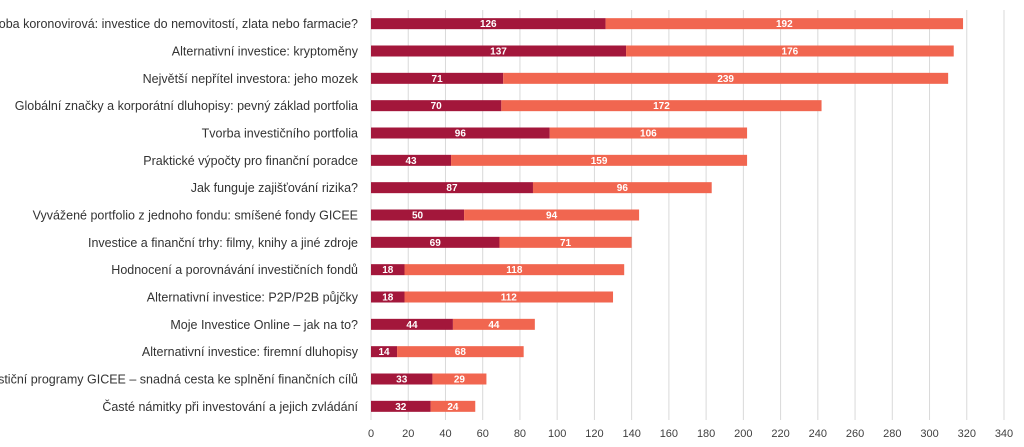 This screenshot has width=1024, height=447. I want to click on x-tick-label: 300, so click(929, 434).